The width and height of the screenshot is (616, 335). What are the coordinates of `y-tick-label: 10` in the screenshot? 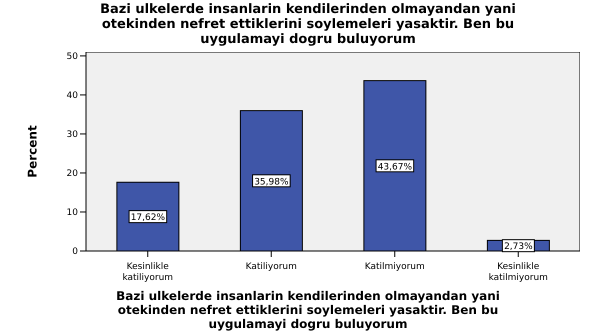 It's located at (72, 213).